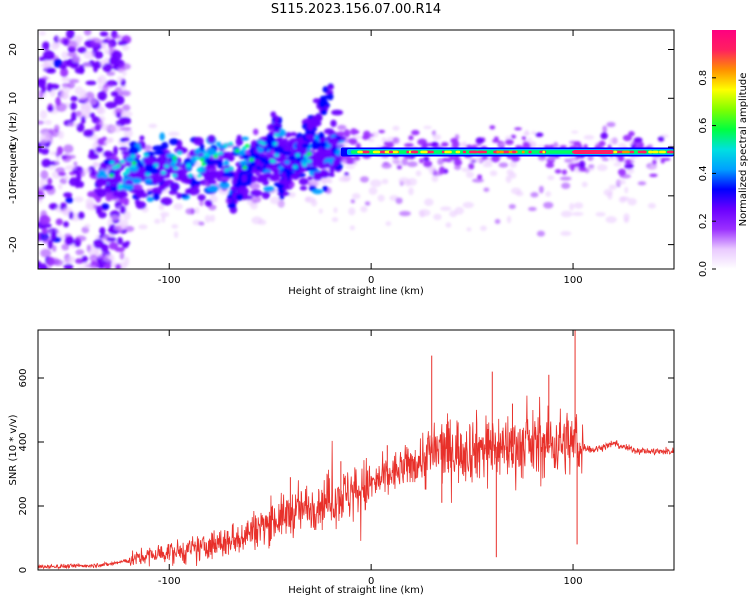 The height and width of the screenshot is (600, 750). I want to click on y-tick-label: 0, so click(13, 147).